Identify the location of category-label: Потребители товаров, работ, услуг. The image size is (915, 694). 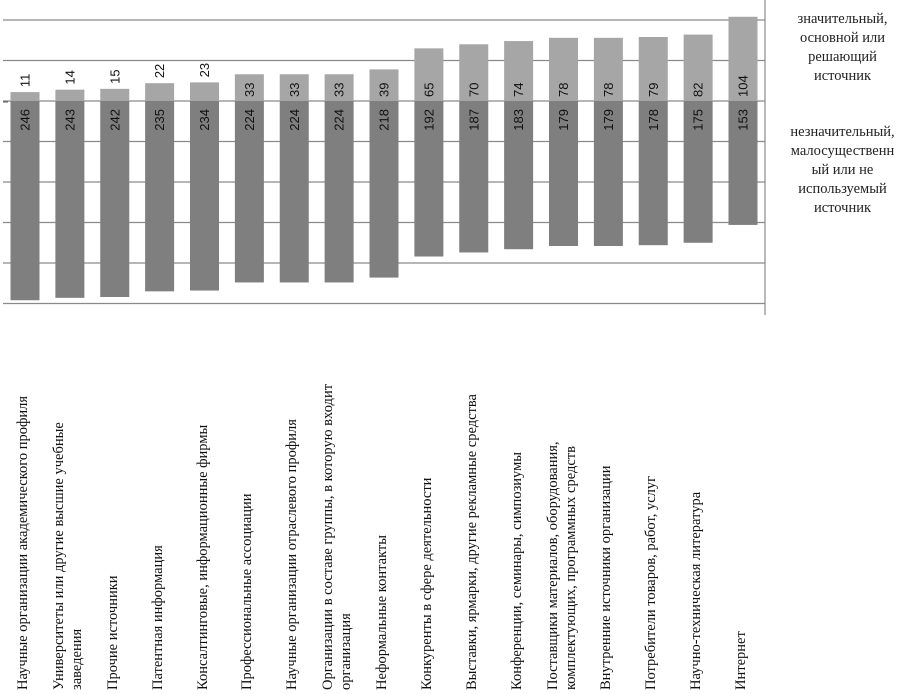
(651, 583).